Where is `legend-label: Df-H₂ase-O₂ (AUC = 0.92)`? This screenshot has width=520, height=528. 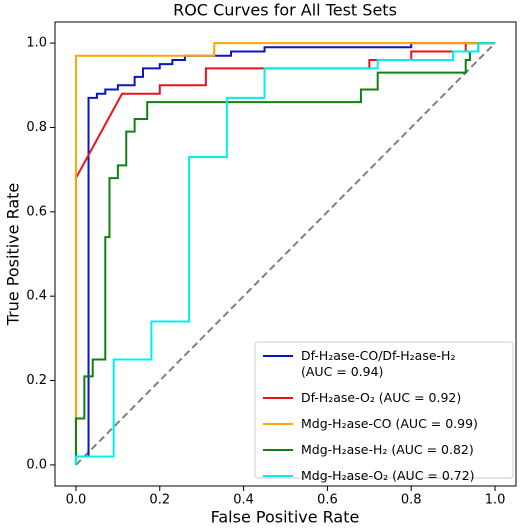 legend-label: Df-H₂ase-O₂ (AUC = 0.92) is located at coordinates (381, 397).